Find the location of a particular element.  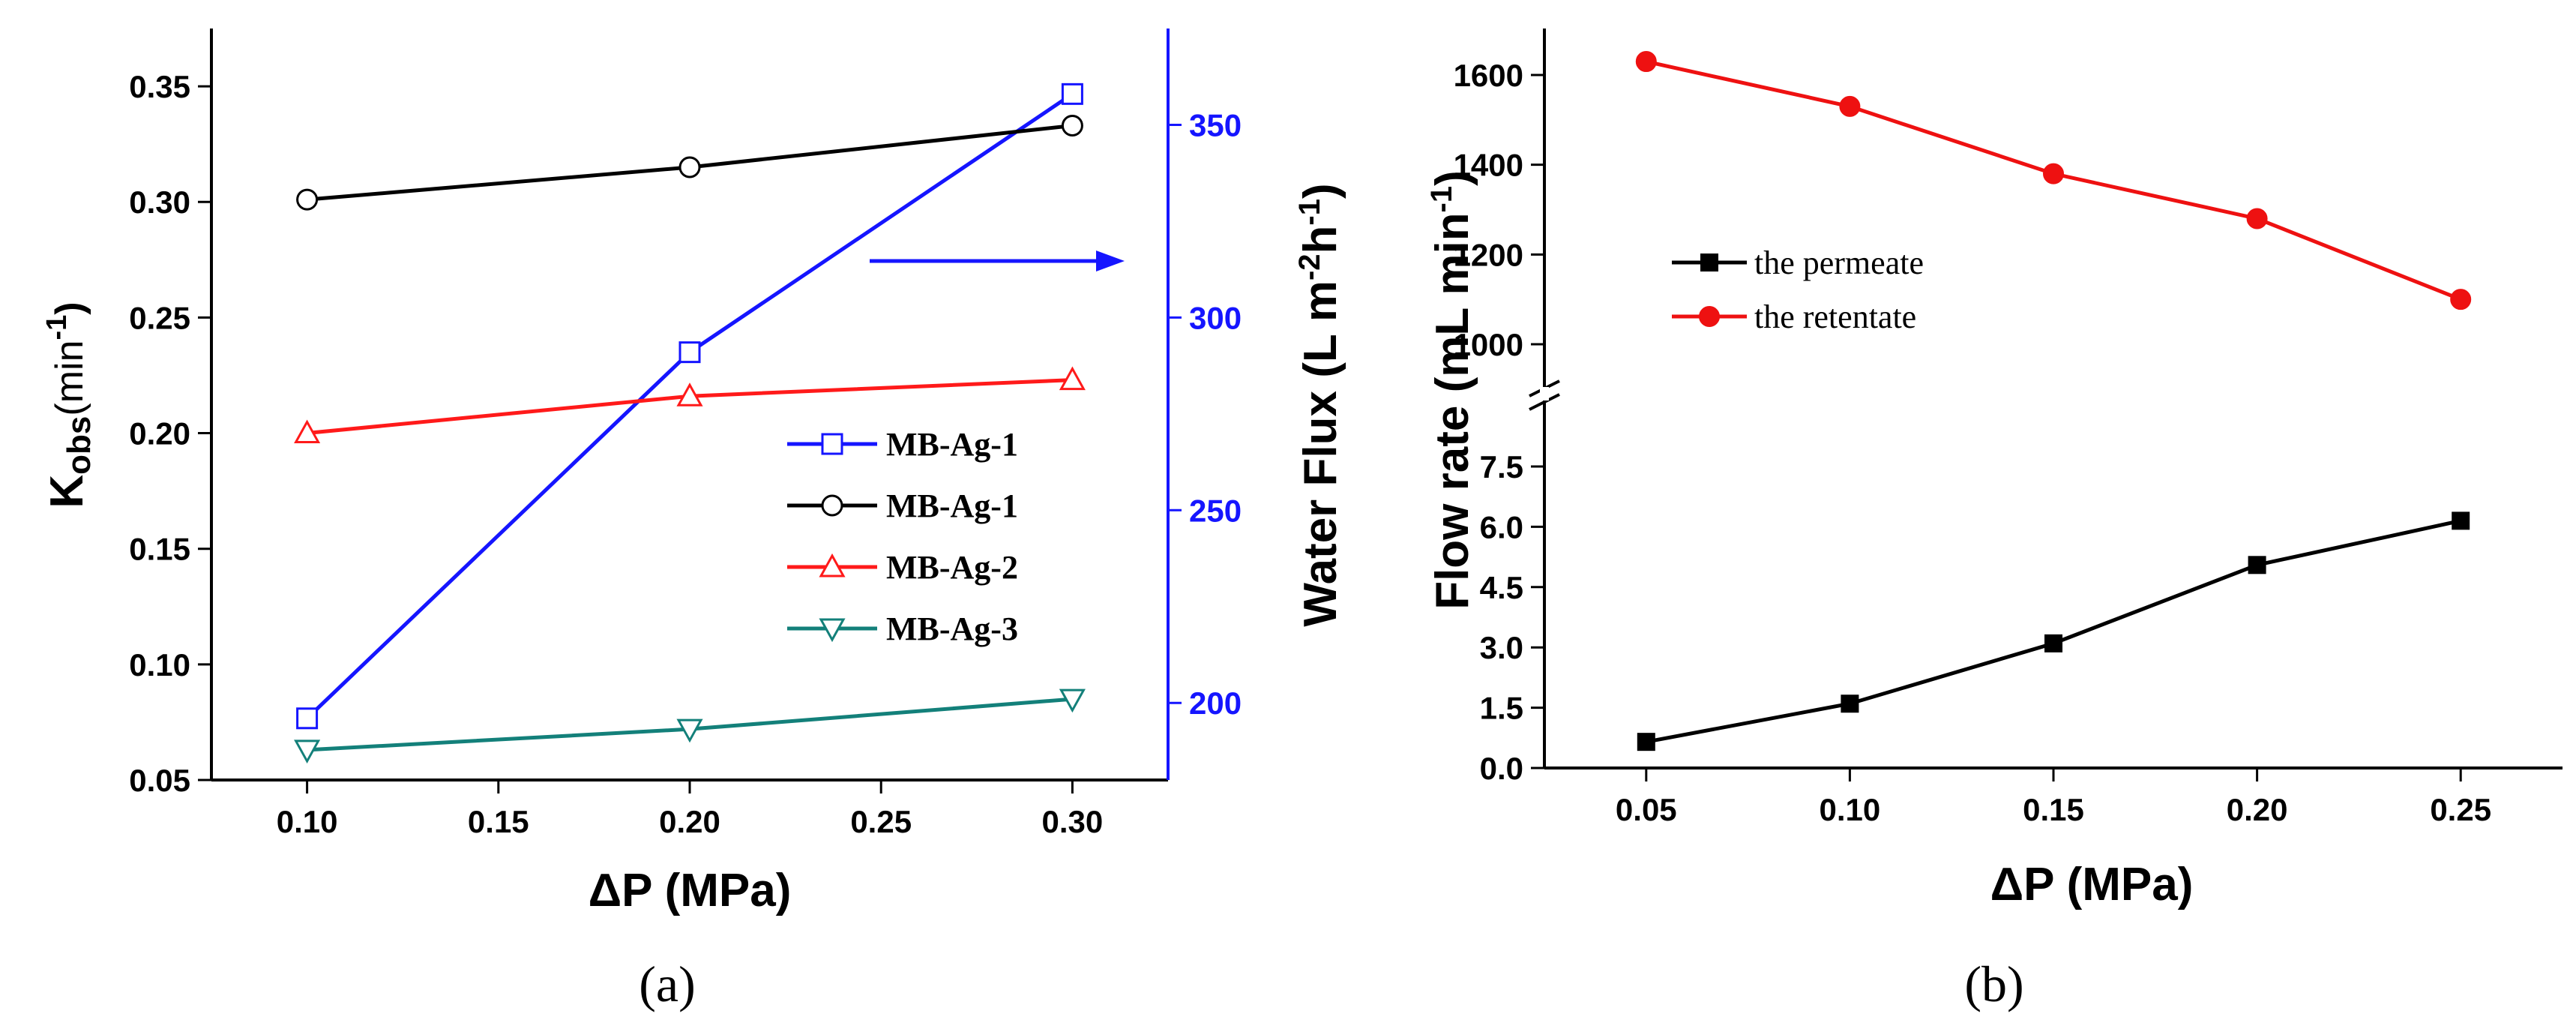

y2-tick-label: 350 is located at coordinates (1215, 124).